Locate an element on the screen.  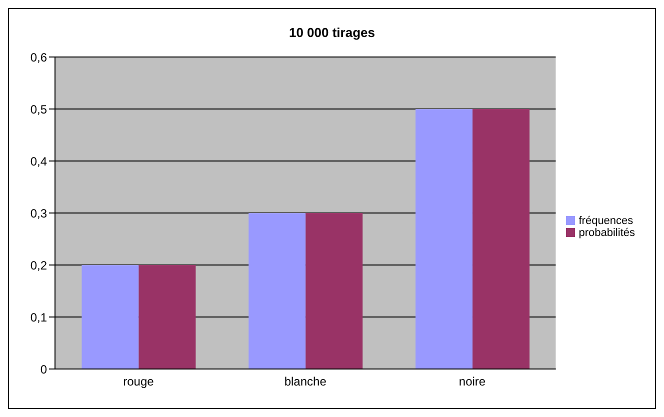
x-tick-label: noire is located at coordinates (472, 381).